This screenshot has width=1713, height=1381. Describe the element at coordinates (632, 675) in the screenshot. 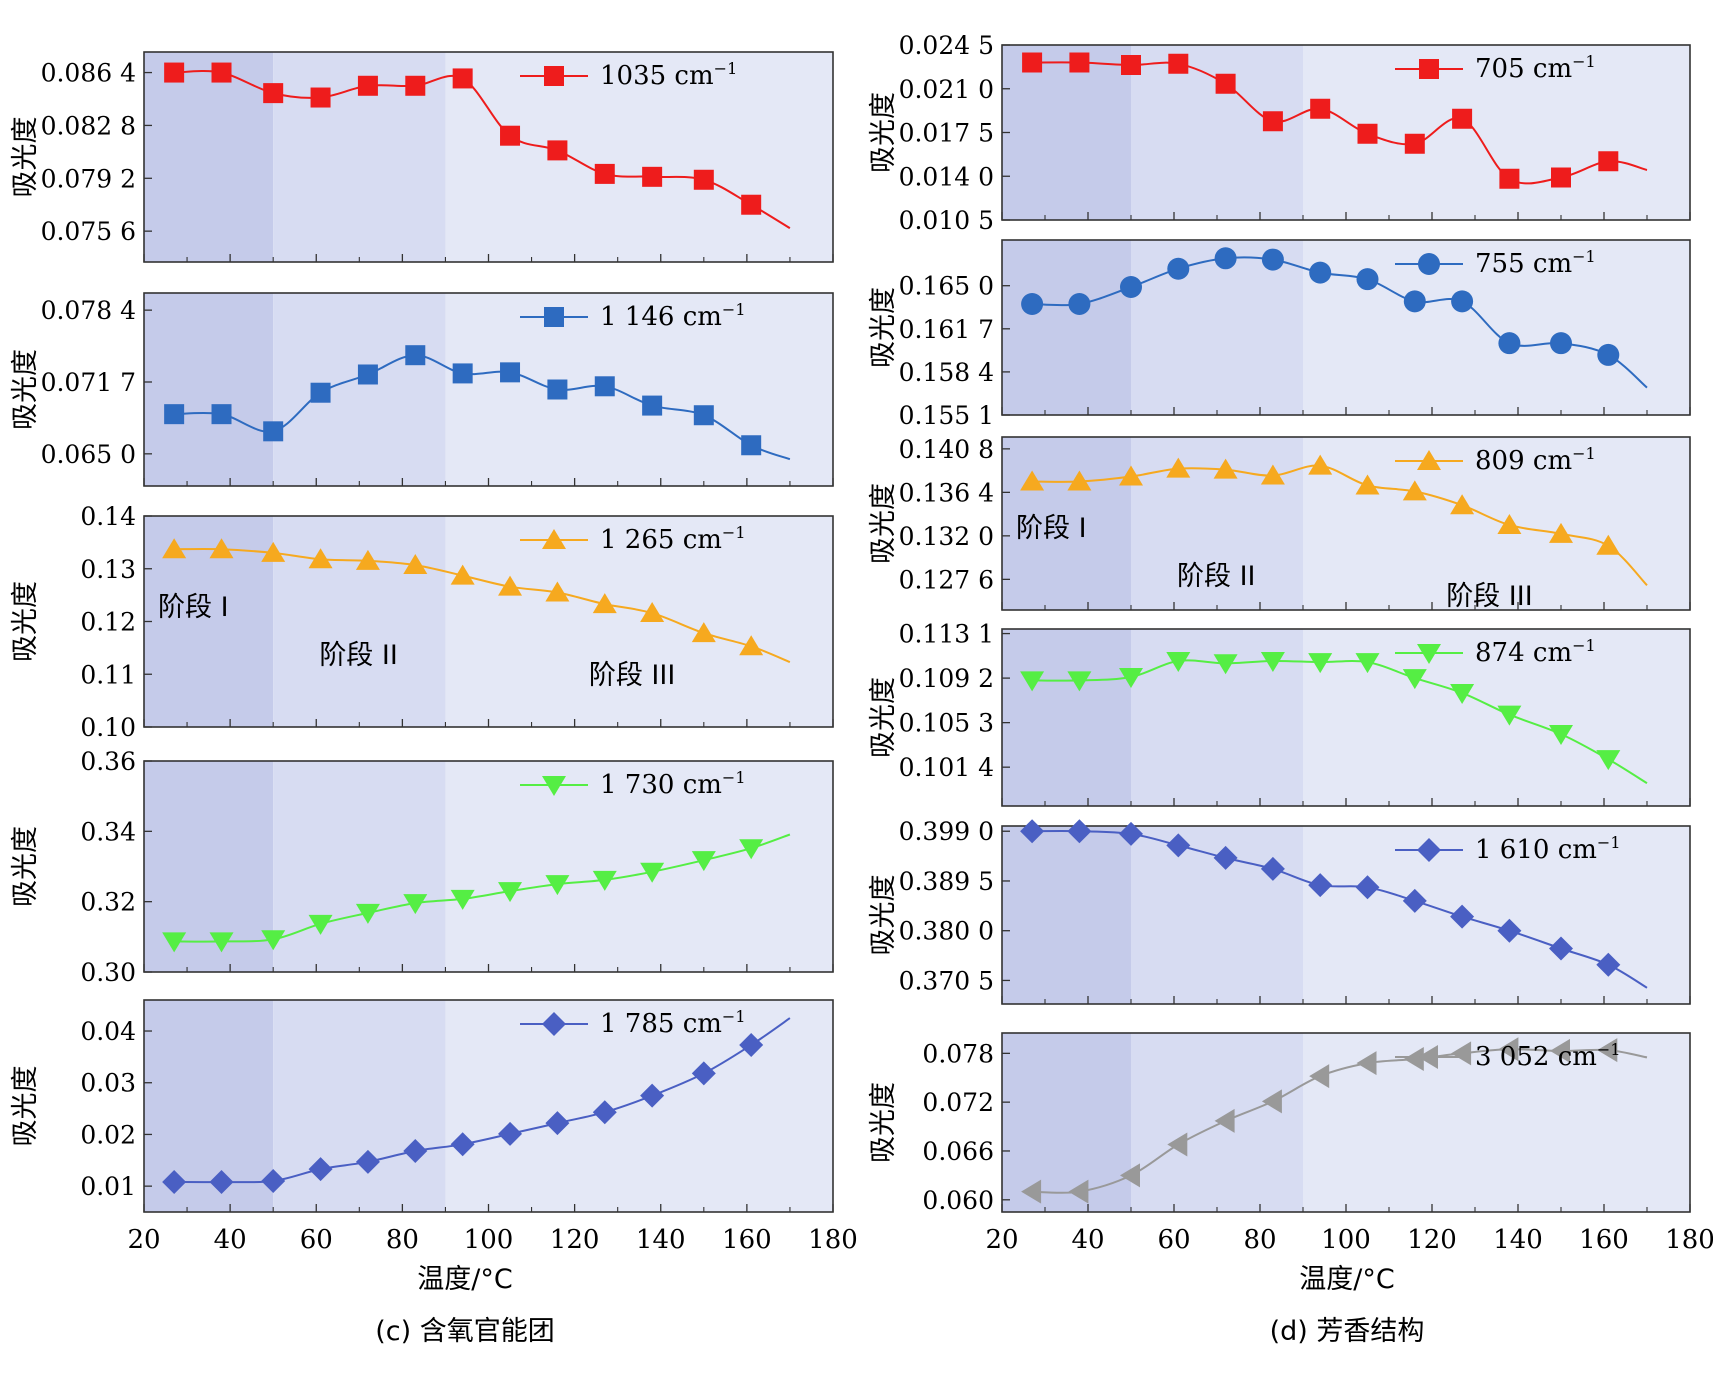

I see `stage-label-3: 阶段 III` at that location.